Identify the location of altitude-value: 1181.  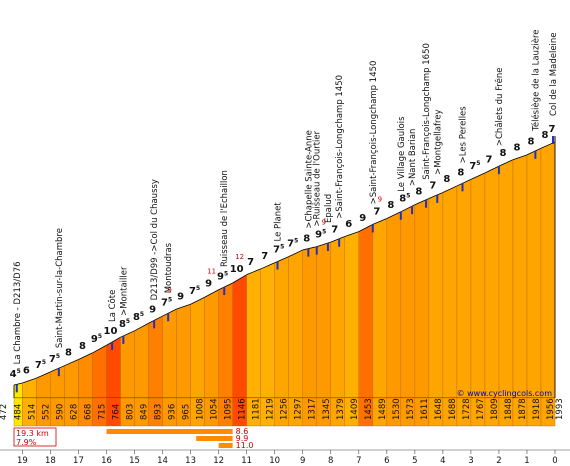
(257, 409).